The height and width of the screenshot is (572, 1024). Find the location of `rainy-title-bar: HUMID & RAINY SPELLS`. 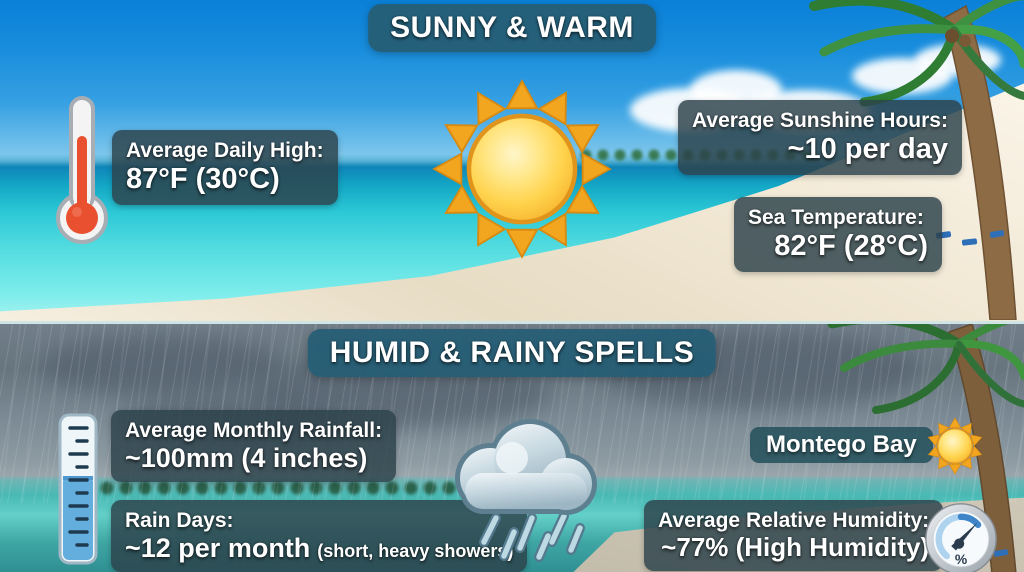

rainy-title-bar: HUMID & RAINY SPELLS is located at coordinates (512, 353).